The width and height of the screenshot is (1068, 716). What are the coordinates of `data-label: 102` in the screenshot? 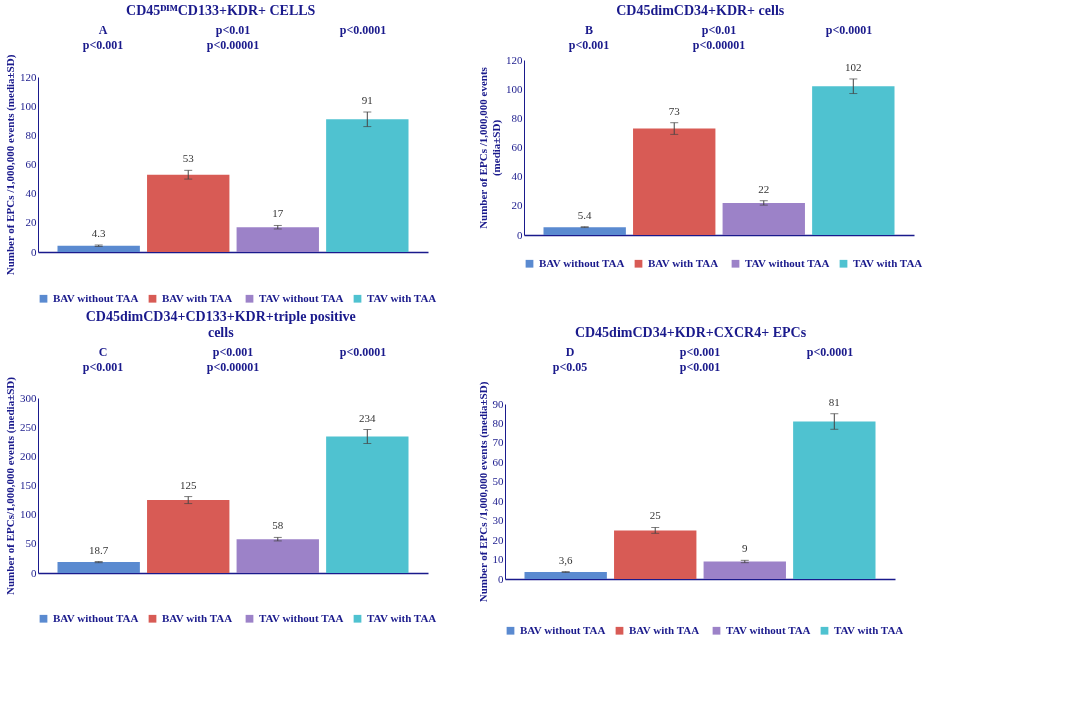 It's located at (853, 66).